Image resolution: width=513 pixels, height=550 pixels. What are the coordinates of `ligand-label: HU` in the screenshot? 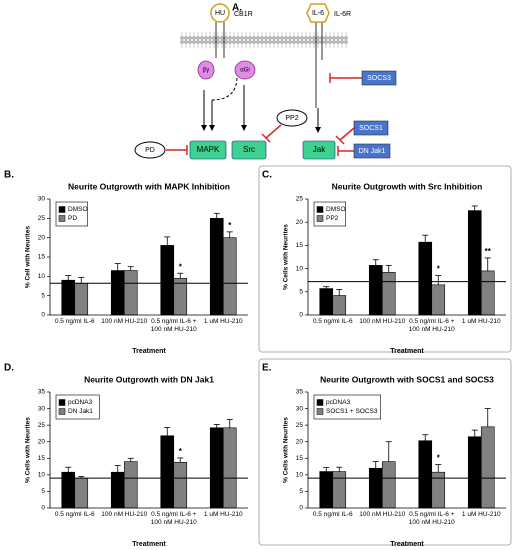 It's located at (220, 13).